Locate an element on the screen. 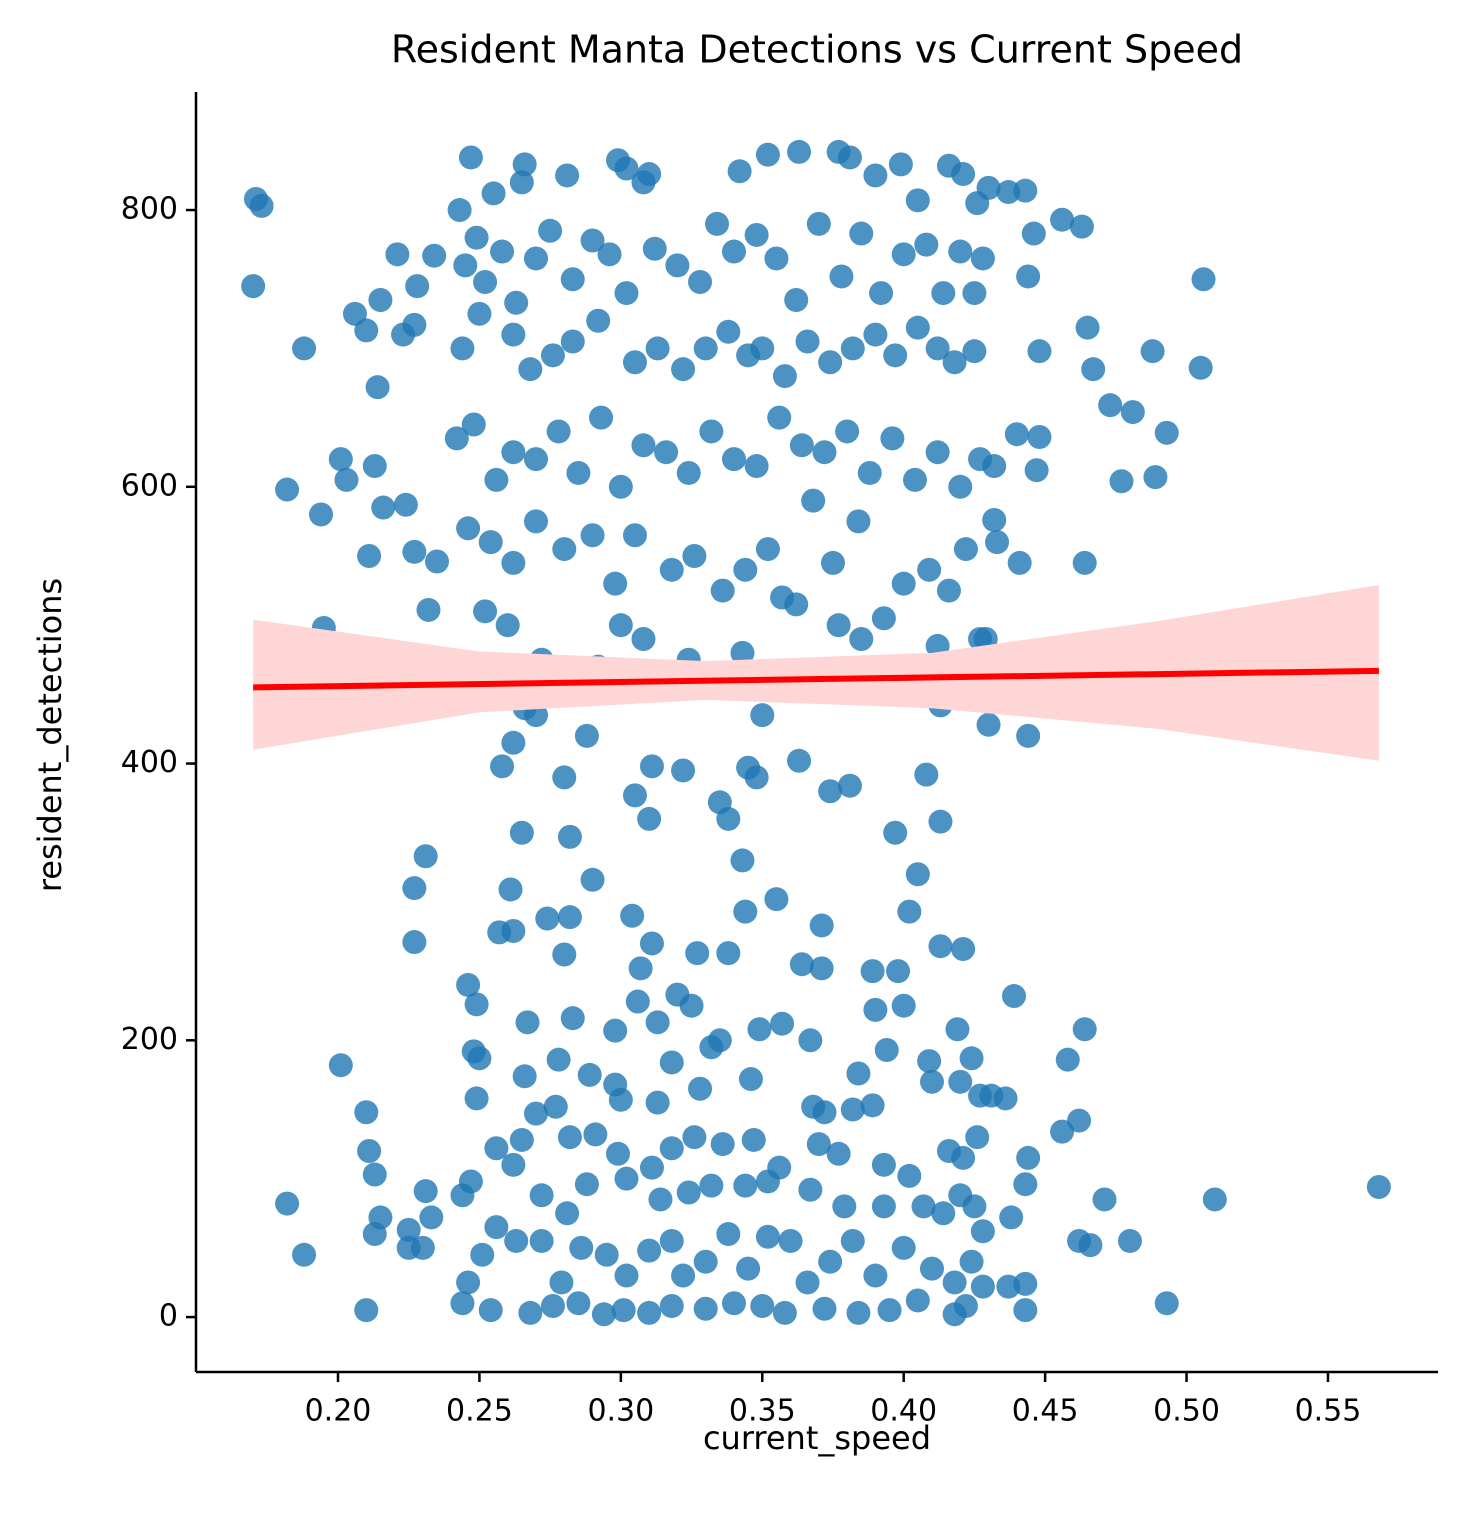  regression-line is located at coordinates (816, 679).